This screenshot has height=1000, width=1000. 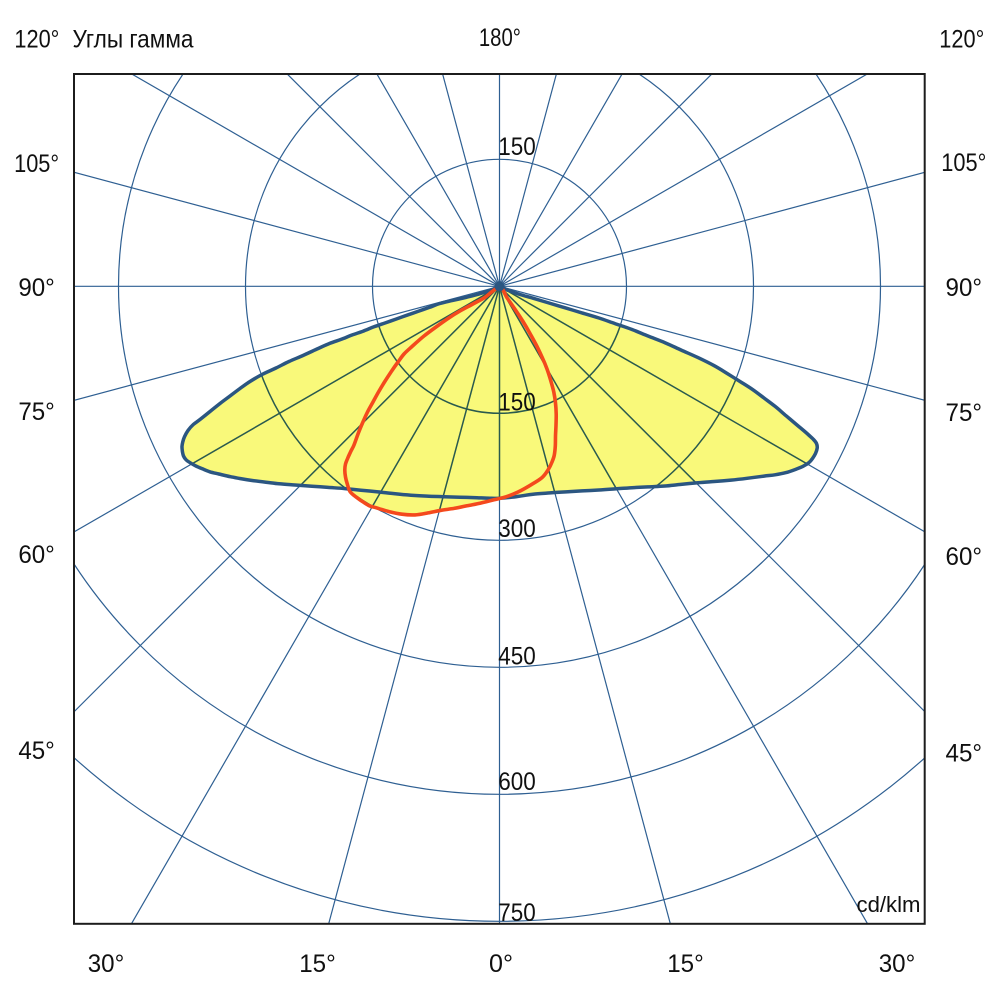 What do you see at coordinates (517, 913) in the screenshot?
I see `svg-text: 750` at bounding box center [517, 913].